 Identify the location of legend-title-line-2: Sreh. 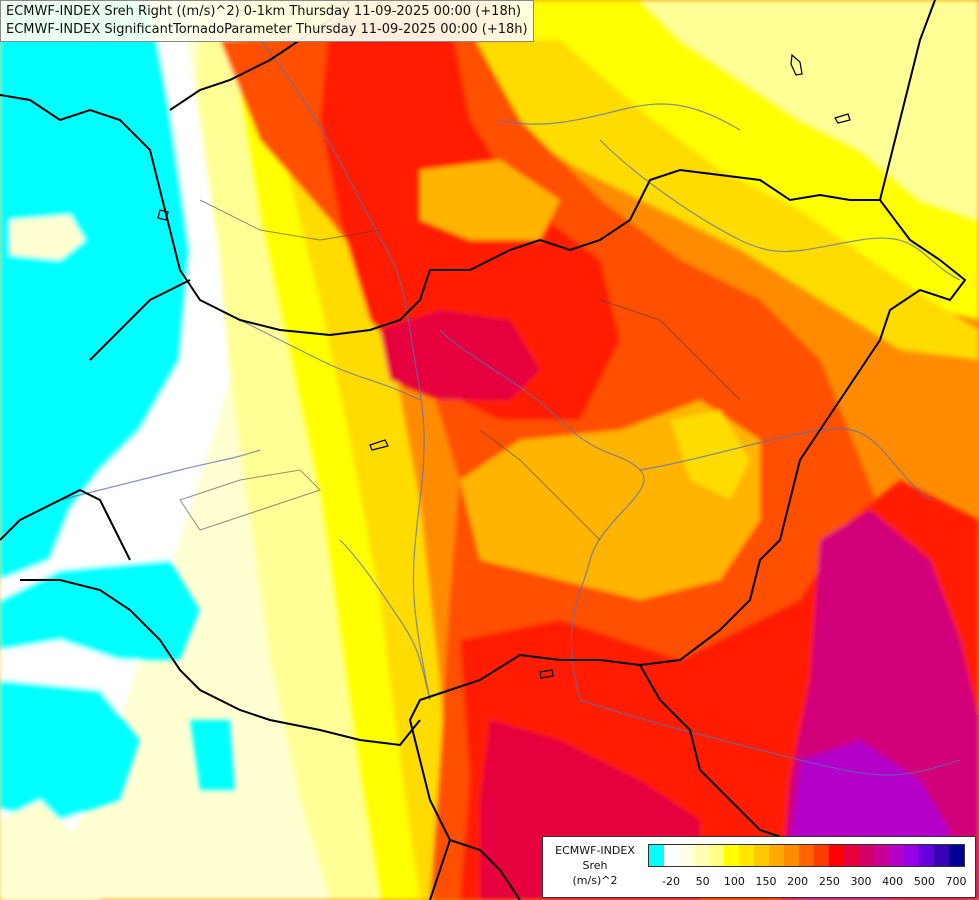
(595, 865).